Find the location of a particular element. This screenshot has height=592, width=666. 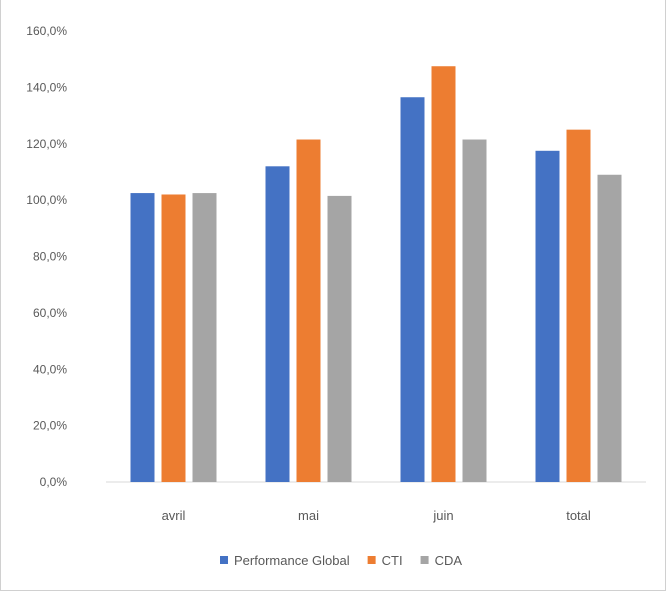

y-tick-label: 80,0% is located at coordinates (50, 257).